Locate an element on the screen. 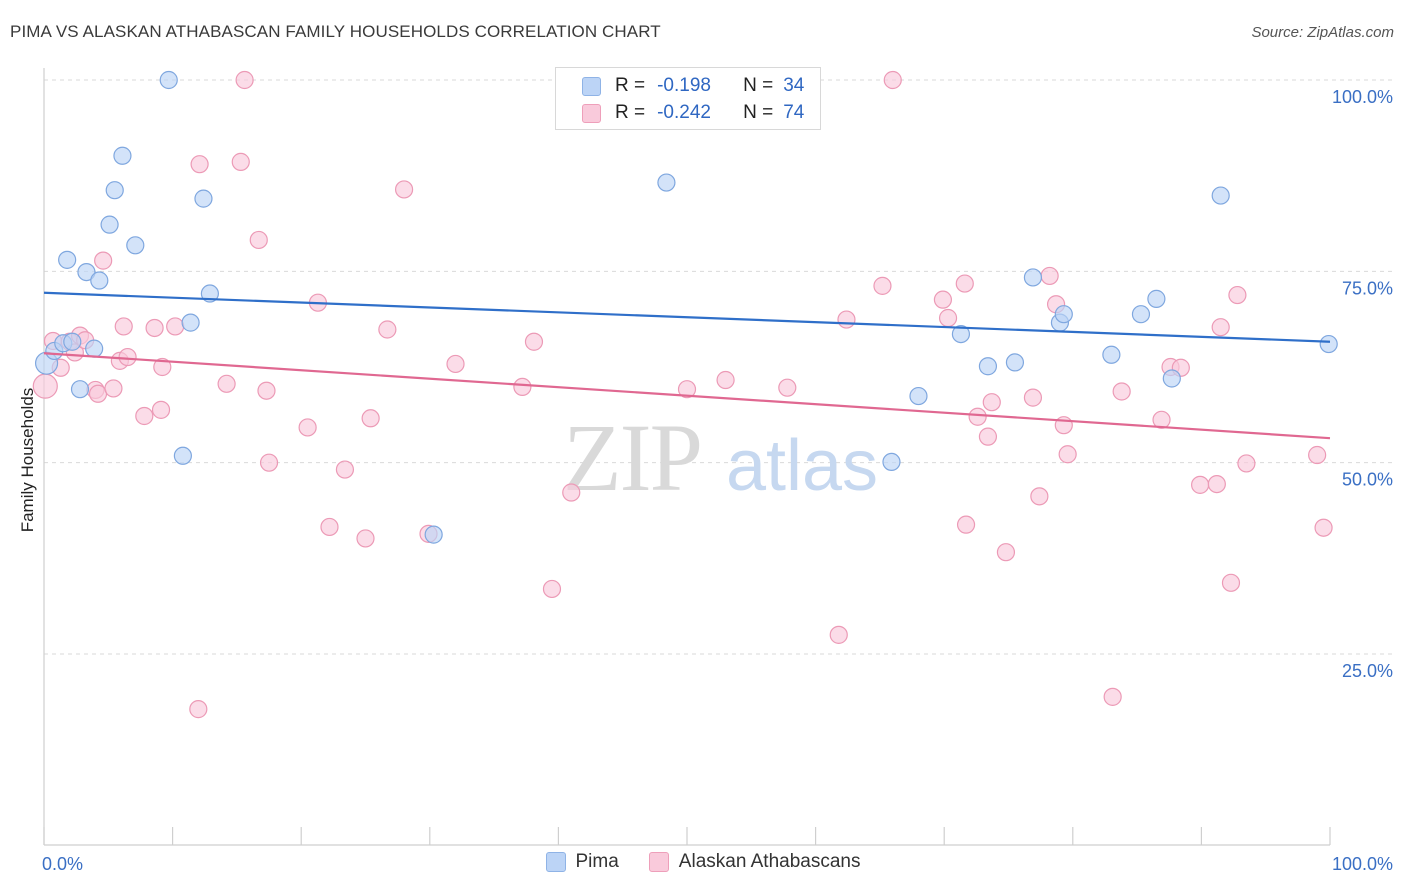 This screenshot has height=892, width=1406. pima-r-label: R = is located at coordinates (630, 85).